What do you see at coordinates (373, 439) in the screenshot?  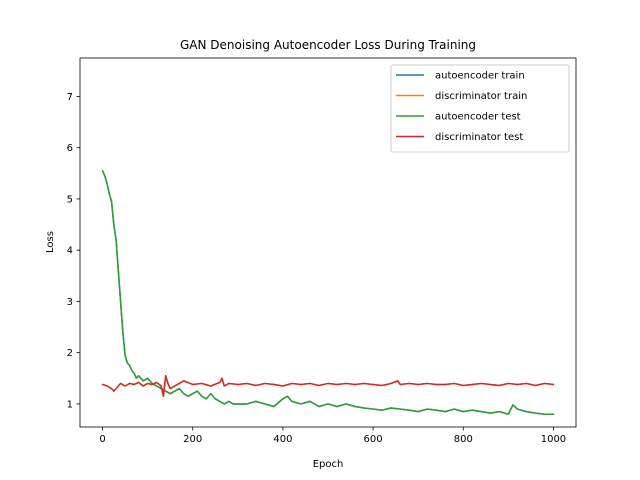 I see `x-tick-label: 600` at bounding box center [373, 439].